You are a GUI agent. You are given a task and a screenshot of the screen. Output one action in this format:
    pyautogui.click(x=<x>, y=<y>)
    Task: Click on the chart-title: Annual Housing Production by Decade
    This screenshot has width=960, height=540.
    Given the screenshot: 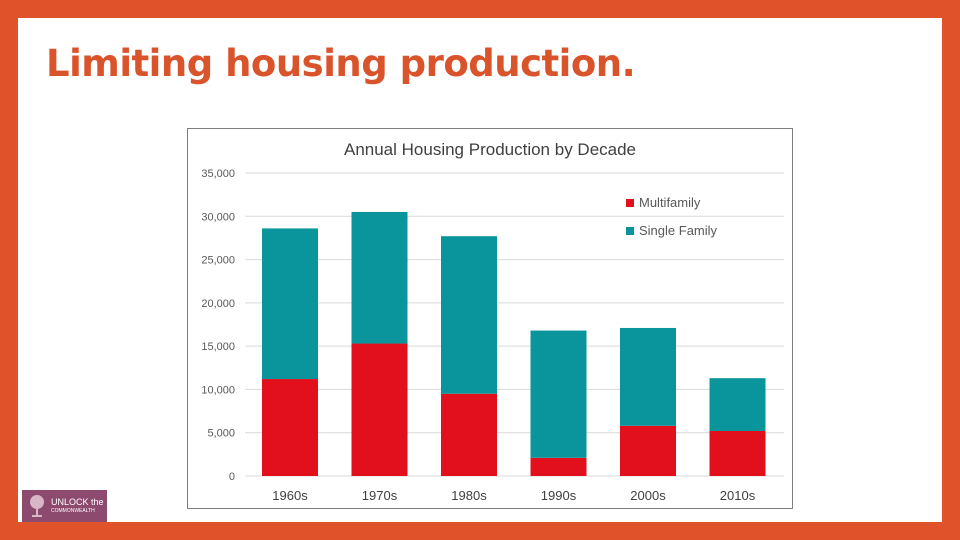 What is the action you would take?
    pyautogui.click(x=490, y=149)
    